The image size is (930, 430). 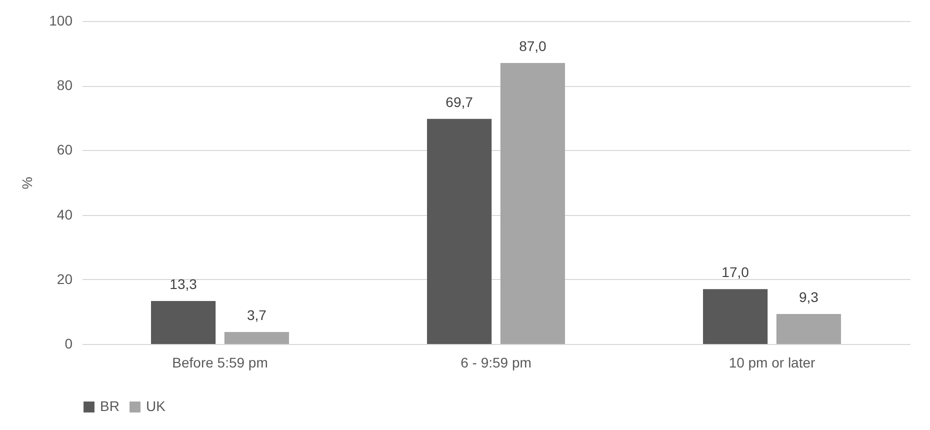 I want to click on y-tick-label: 20, so click(x=64, y=278).